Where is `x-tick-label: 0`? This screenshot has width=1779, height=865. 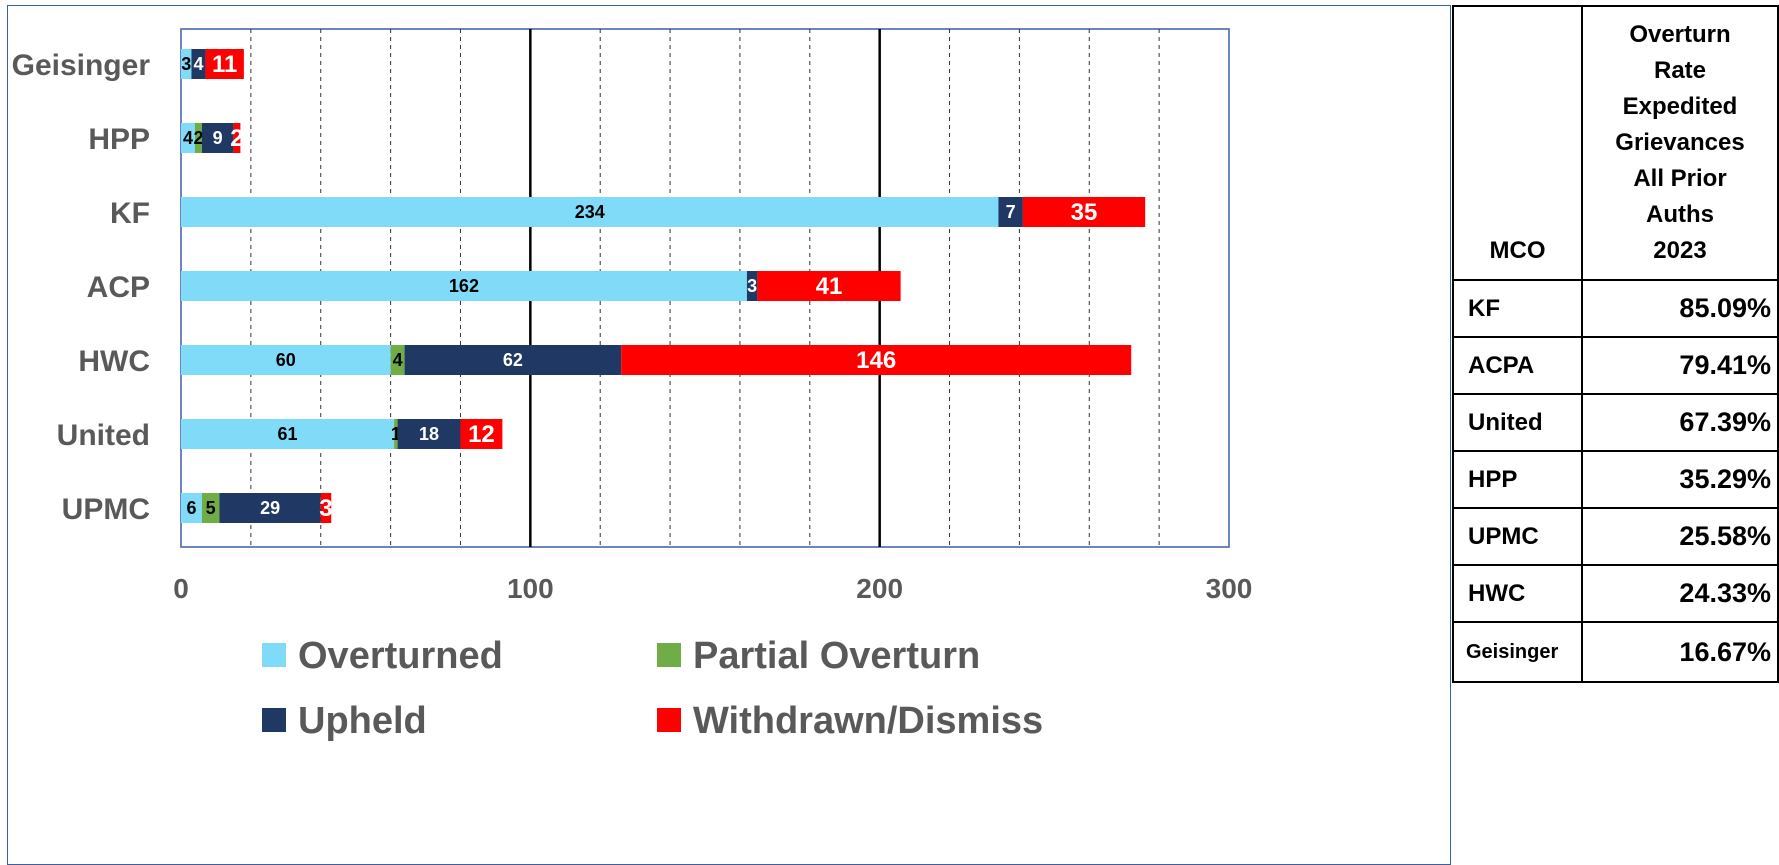
x-tick-label: 0 is located at coordinates (181, 588).